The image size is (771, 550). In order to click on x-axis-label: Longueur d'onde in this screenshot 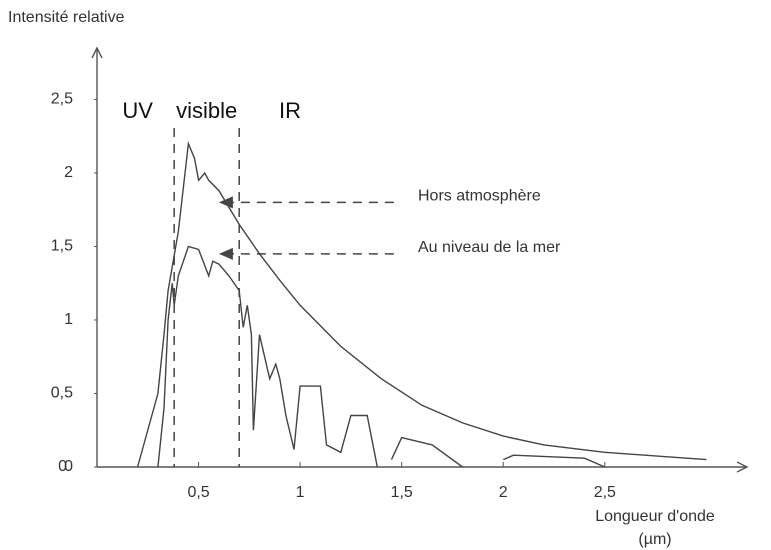, I will do `click(655, 516)`.